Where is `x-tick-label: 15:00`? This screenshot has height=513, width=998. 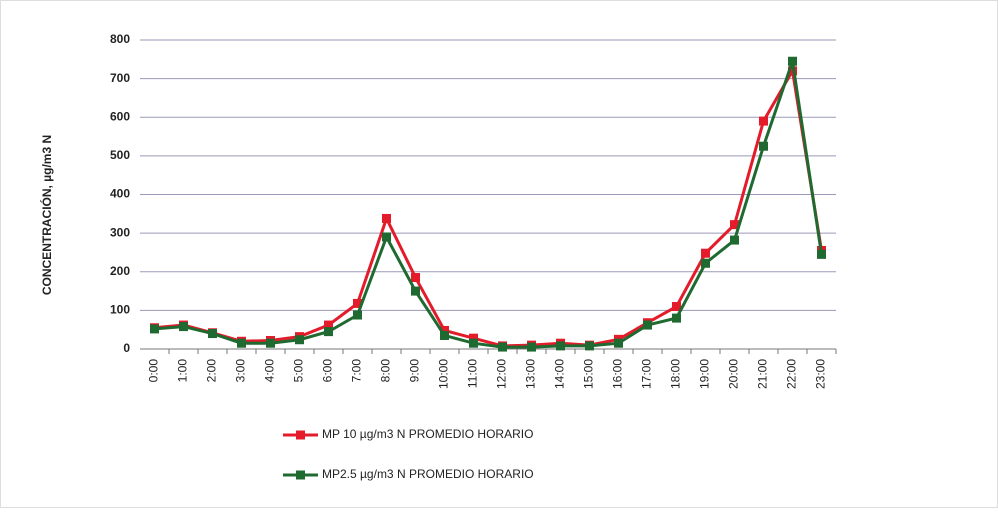
x-tick-label: 15:00 is located at coordinates (589, 374).